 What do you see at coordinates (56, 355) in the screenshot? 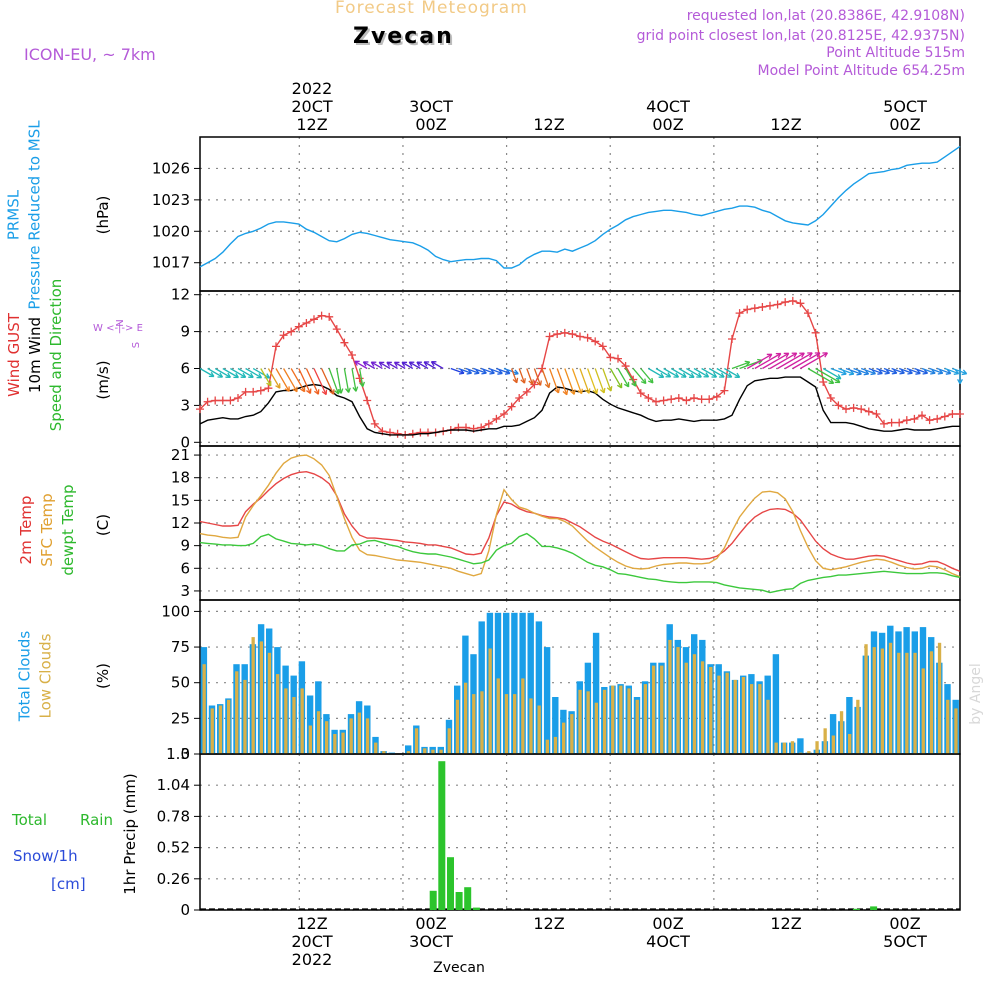
I see `ylabel-line: Speed and Direction` at bounding box center [56, 355].